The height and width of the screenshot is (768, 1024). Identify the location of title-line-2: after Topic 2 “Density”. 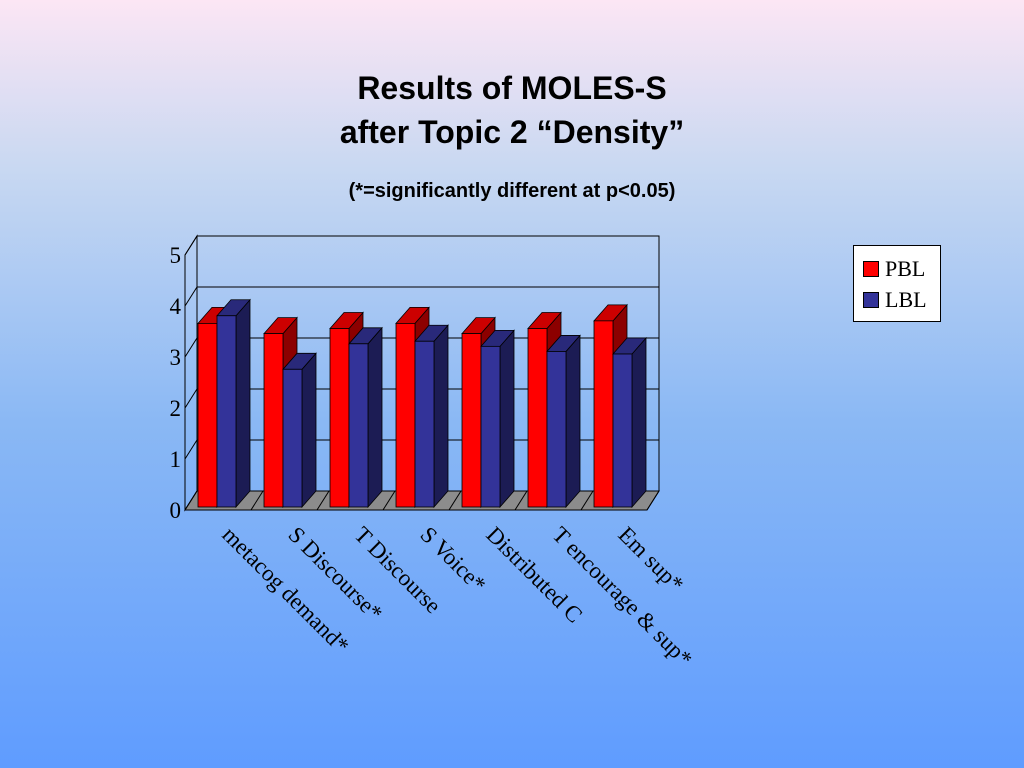
(512, 132).